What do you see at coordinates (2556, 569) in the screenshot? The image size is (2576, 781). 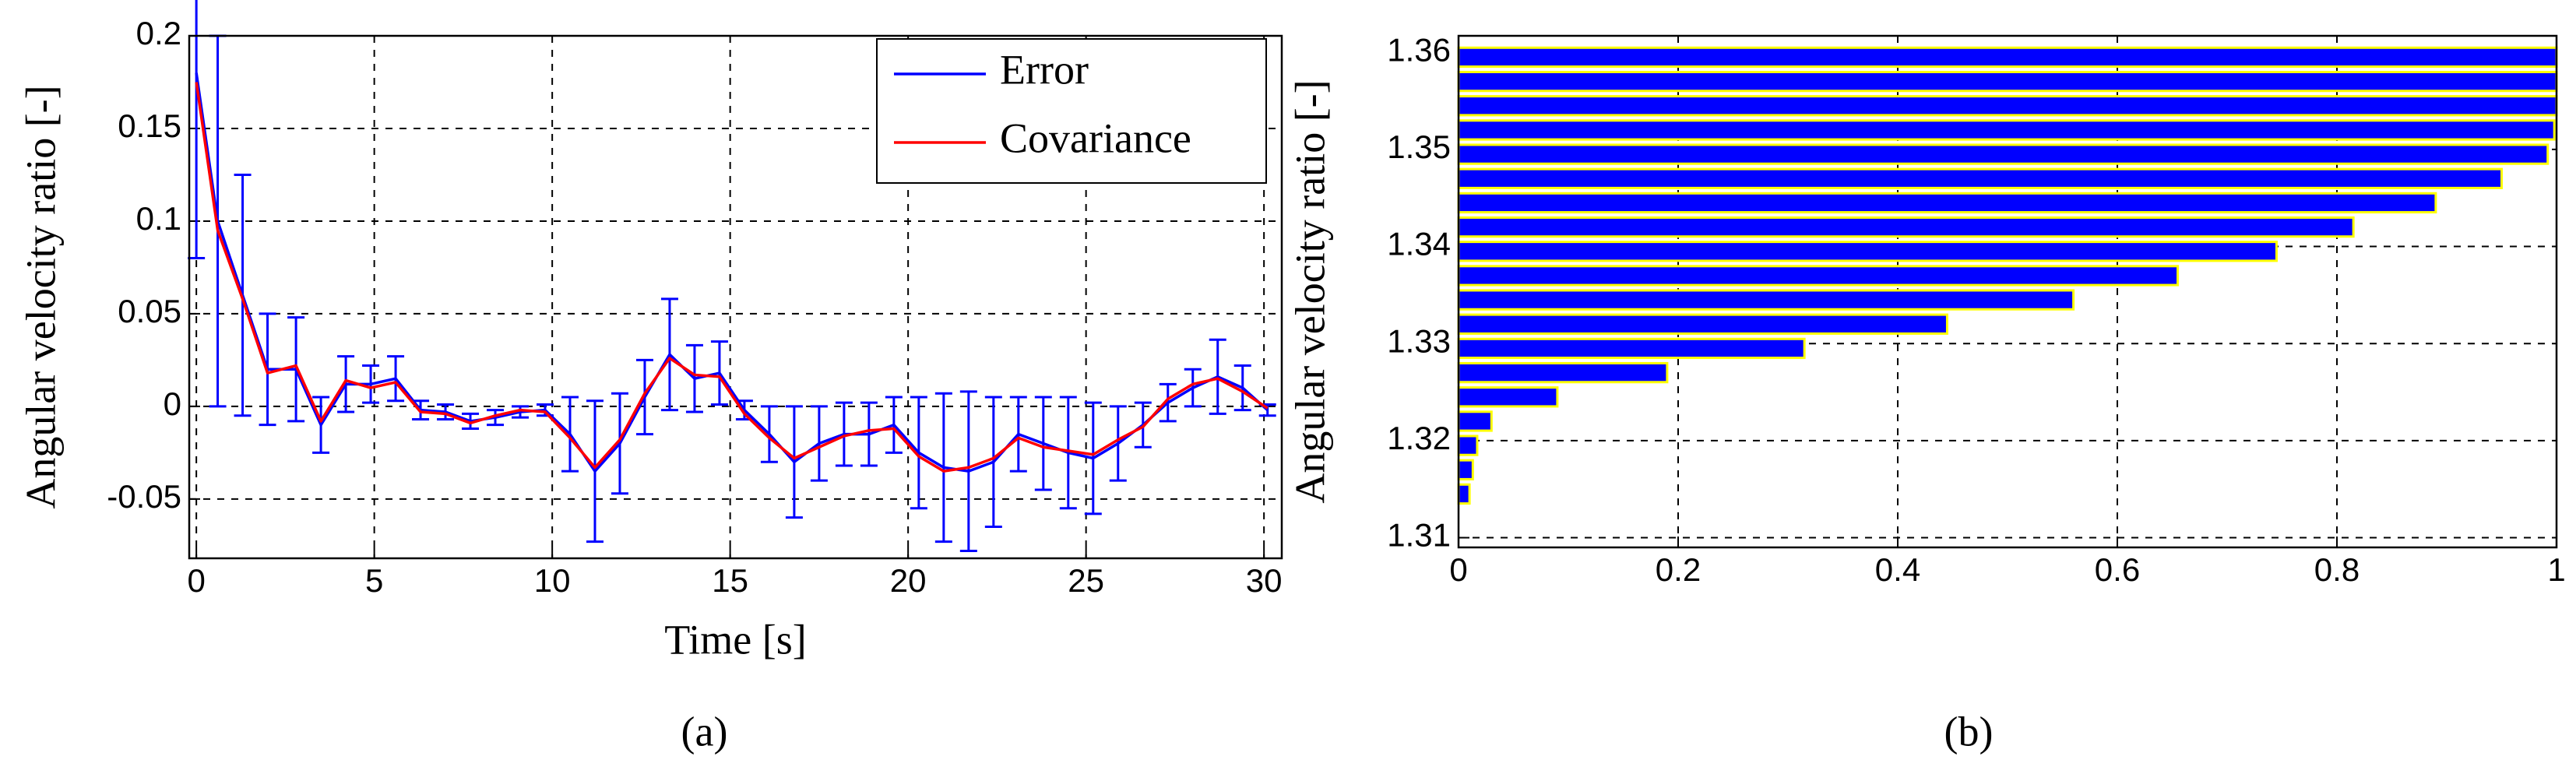 I see `x-tick-label: 1` at bounding box center [2556, 569].